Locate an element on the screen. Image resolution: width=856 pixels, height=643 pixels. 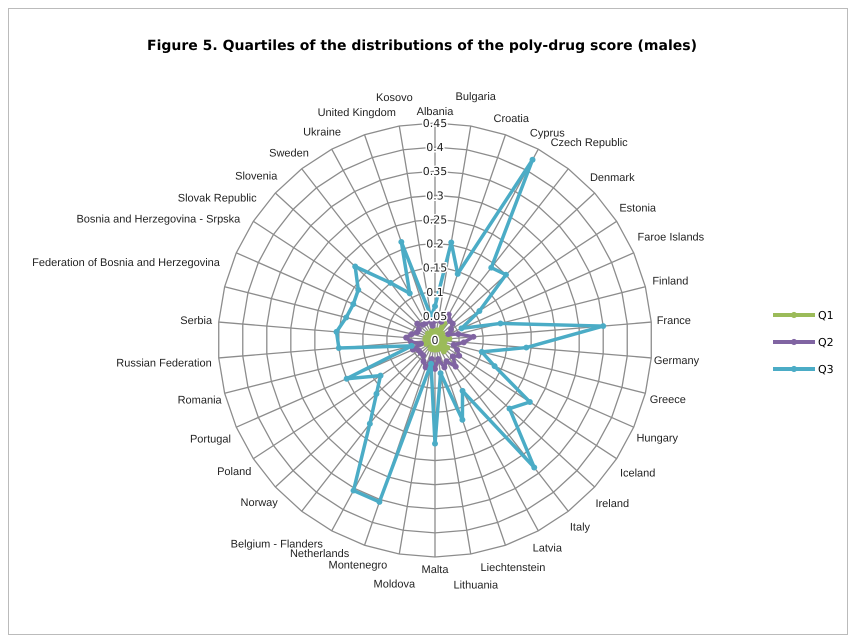
spoke-label: Slovak Republic is located at coordinates (218, 198).